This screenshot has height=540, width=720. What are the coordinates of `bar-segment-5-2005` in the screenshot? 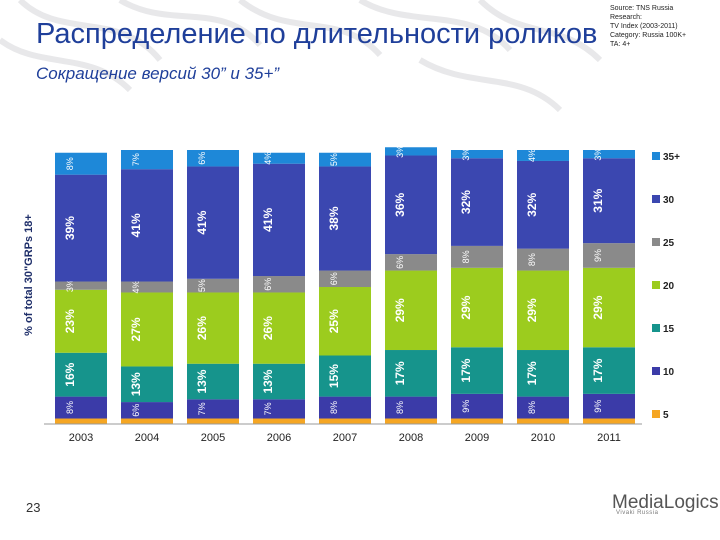 It's located at (213, 421).